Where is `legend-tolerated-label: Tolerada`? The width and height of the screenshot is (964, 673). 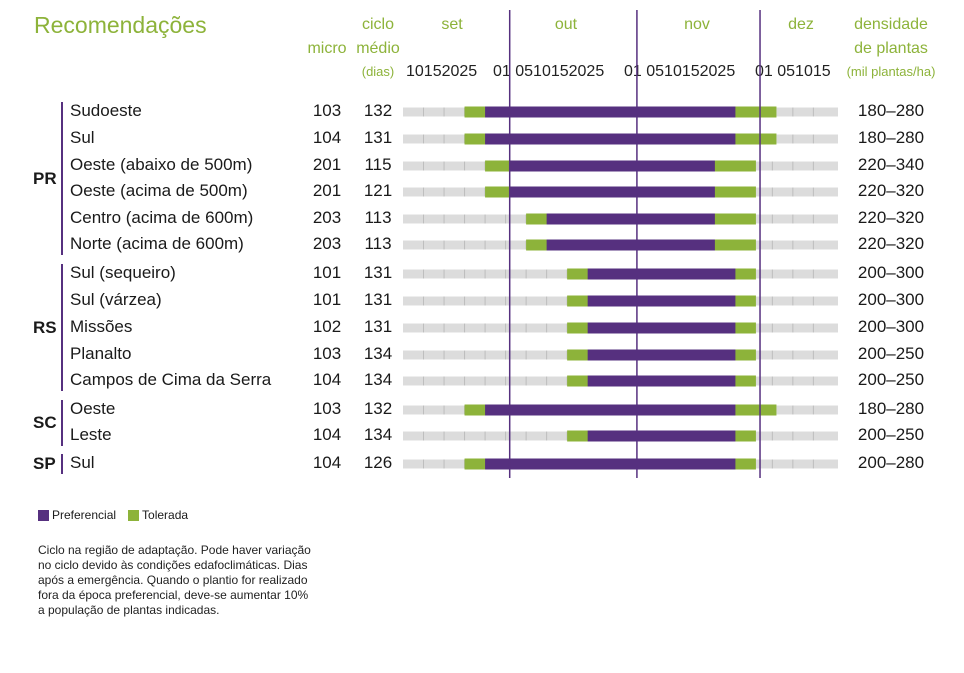
legend-tolerated-label: Tolerada is located at coordinates (165, 515).